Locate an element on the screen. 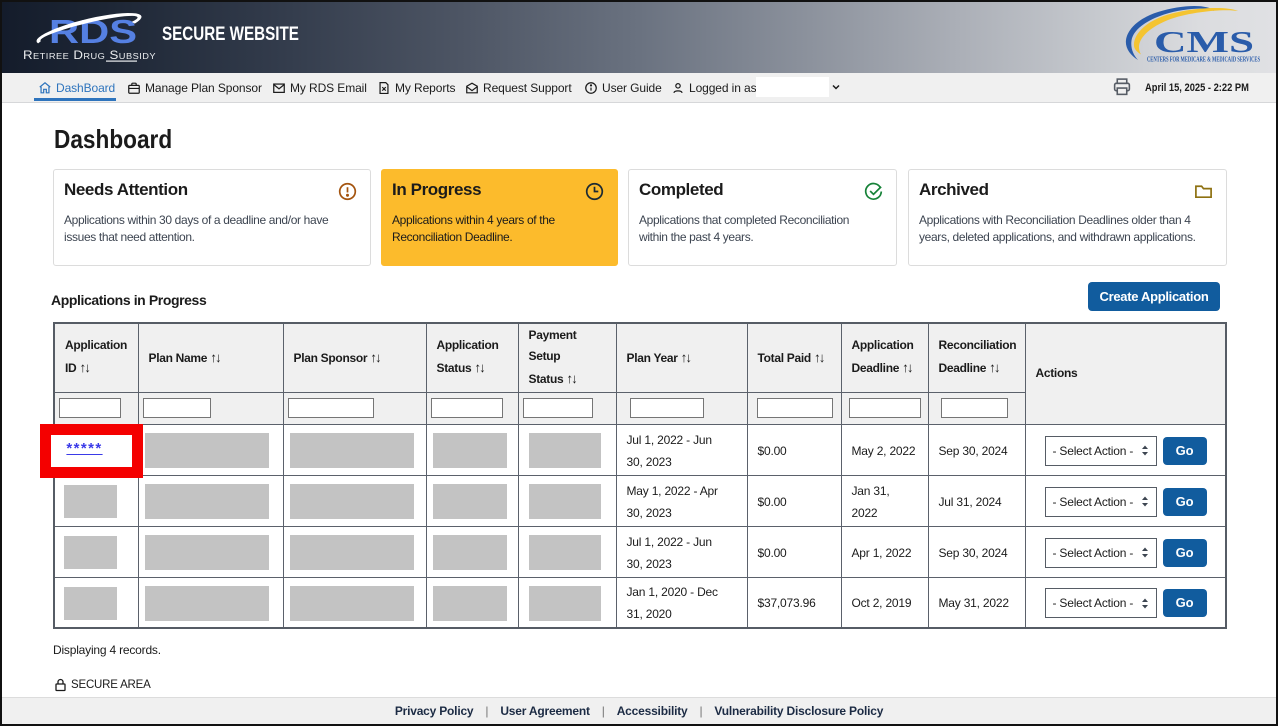 Image resolution: width=1278 pixels, height=726 pixels. svg-text: Retiree Drug Subsidy is located at coordinates (89, 56).